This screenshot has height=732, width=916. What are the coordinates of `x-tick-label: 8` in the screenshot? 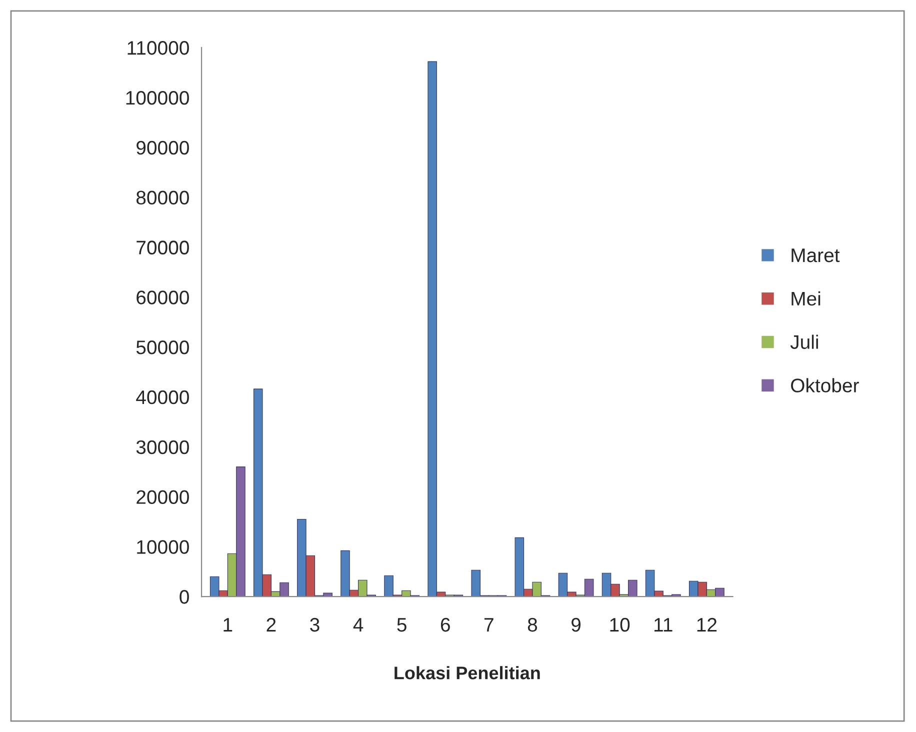 It's located at (533, 625).